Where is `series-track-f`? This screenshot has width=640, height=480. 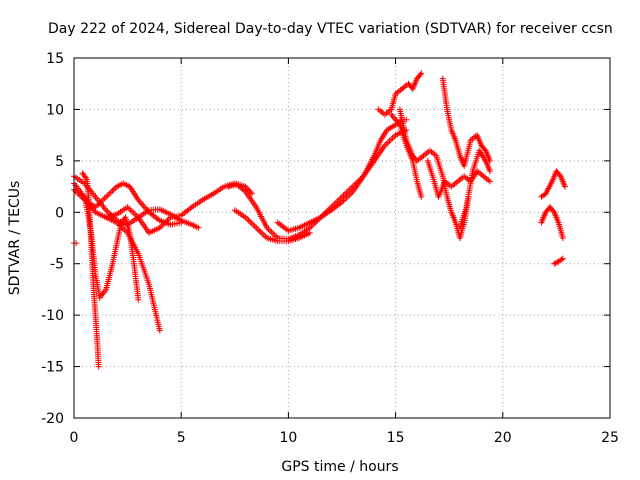
series-track-f is located at coordinates (133, 274).